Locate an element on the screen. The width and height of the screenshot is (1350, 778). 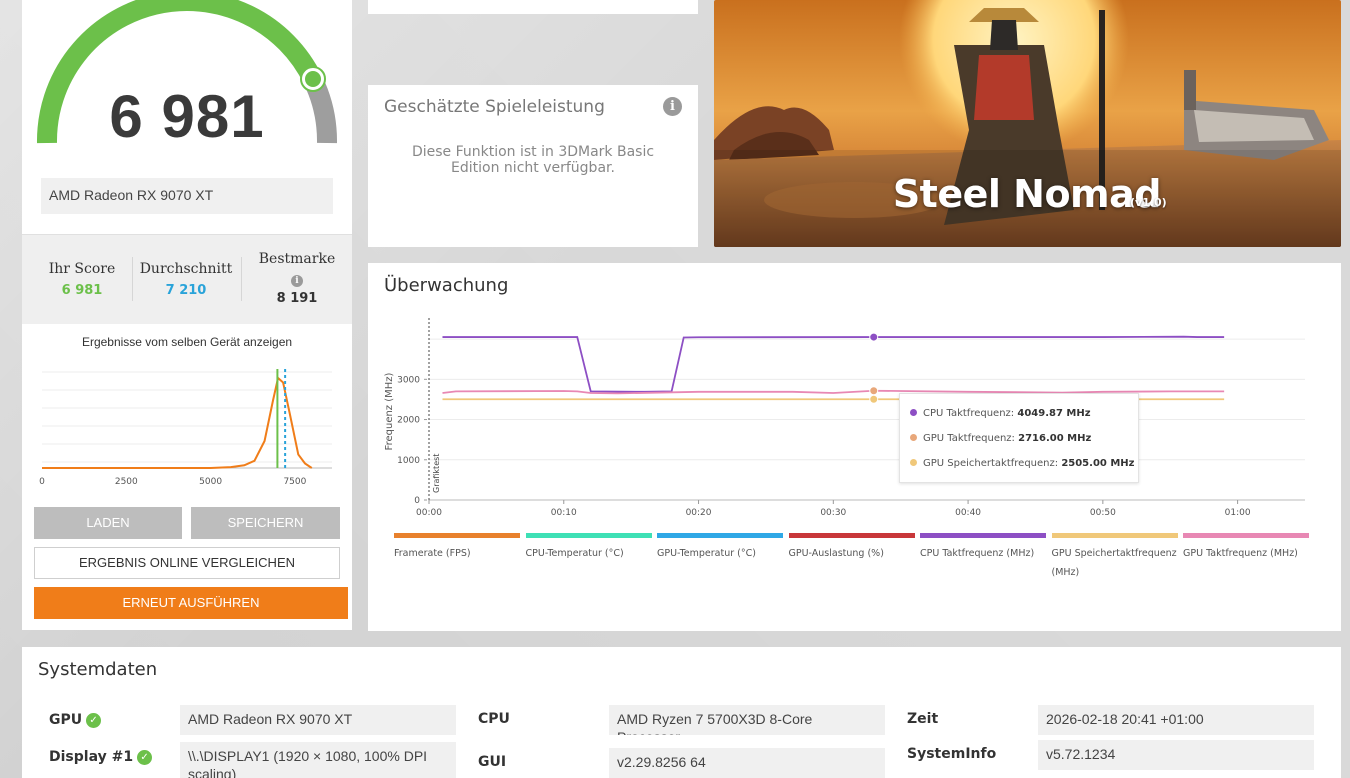
y-tick-label: 3000 is located at coordinates (408, 380).